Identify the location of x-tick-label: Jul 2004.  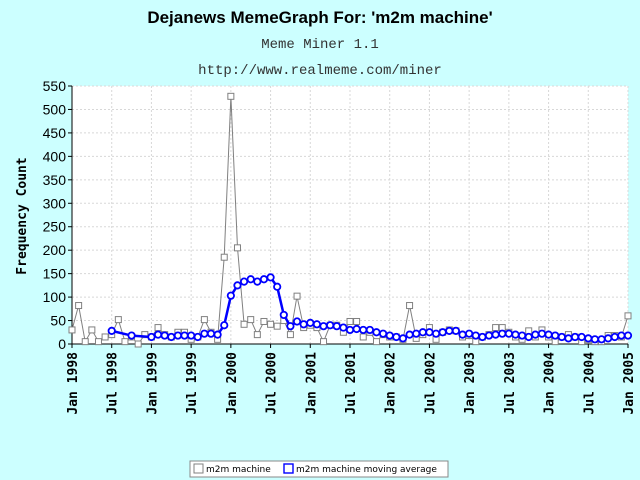
(589, 383).